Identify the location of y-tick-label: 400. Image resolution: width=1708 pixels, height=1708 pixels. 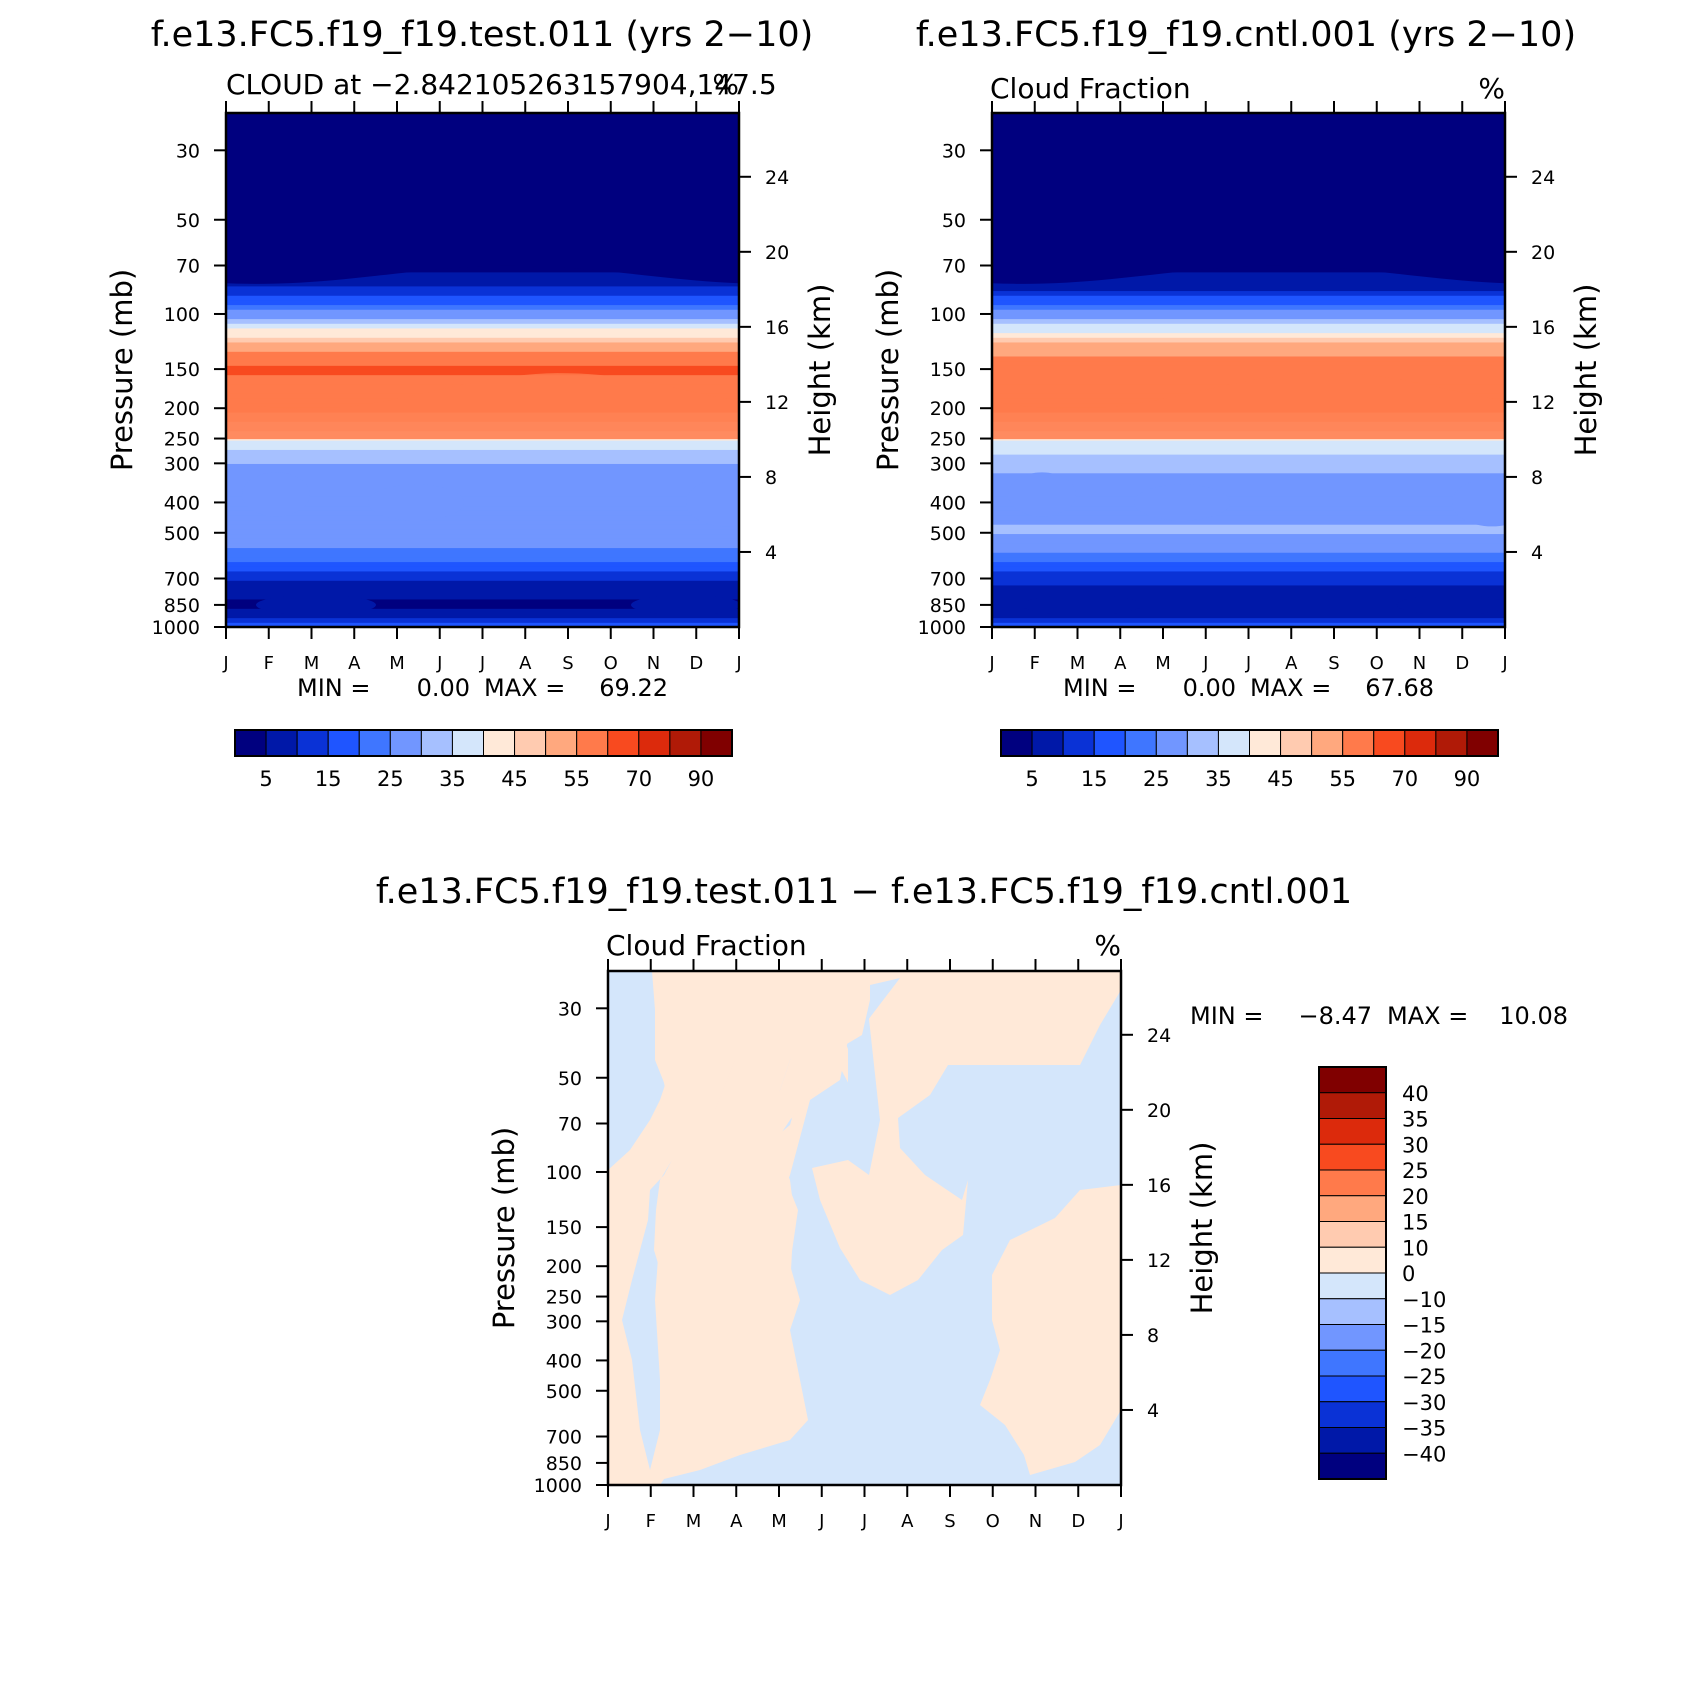
(182, 503).